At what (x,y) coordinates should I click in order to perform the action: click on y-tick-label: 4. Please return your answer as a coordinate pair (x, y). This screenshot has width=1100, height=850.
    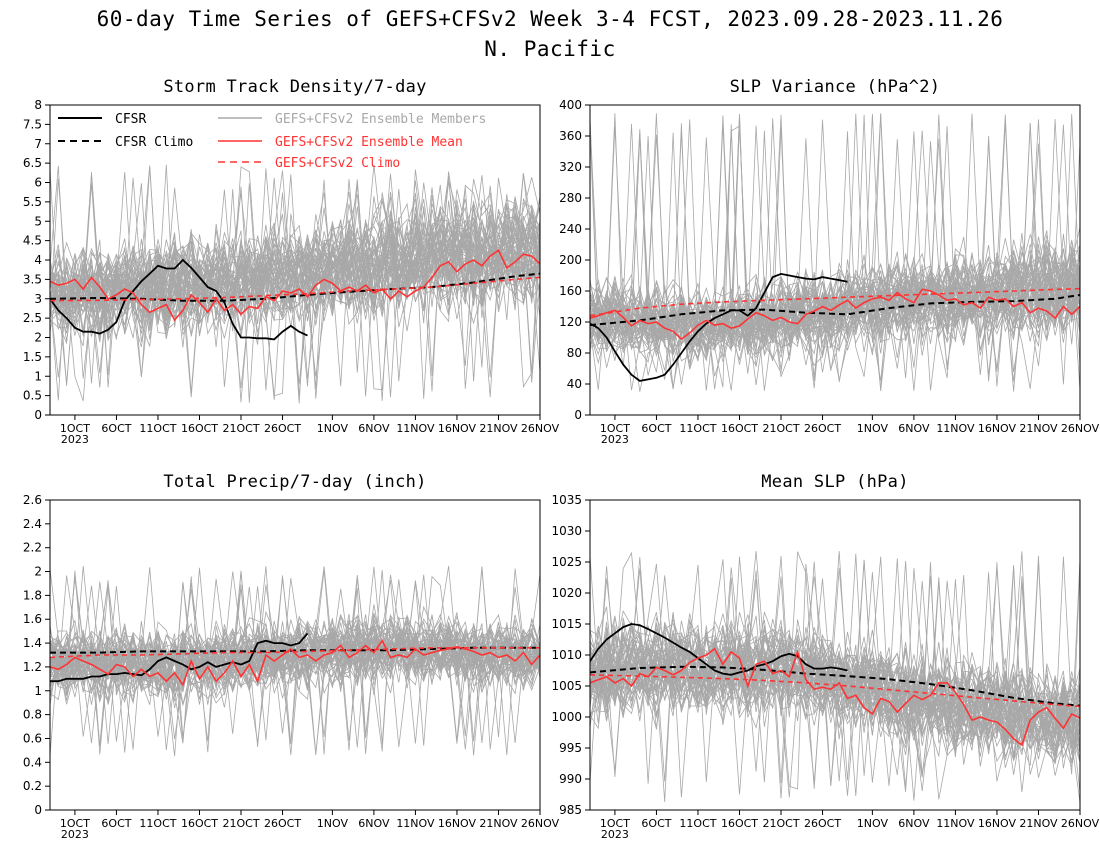
    Looking at the image, I should click on (38, 260).